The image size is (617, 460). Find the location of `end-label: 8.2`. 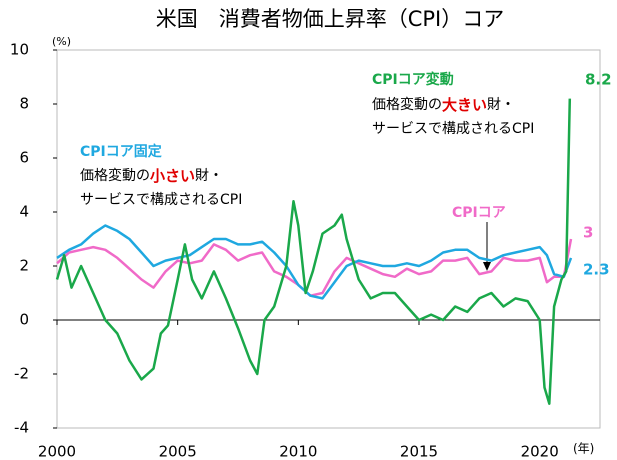

end-label: 8.2 is located at coordinates (598, 80).